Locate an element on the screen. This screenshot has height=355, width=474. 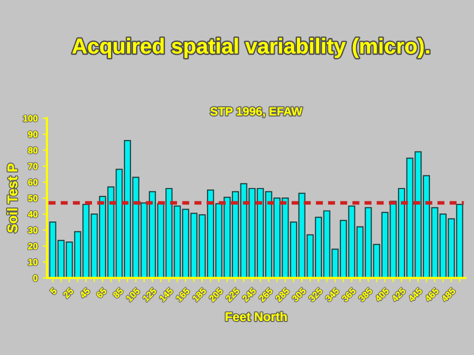
x-tick-label: 485 is located at coordinates (448, 294).